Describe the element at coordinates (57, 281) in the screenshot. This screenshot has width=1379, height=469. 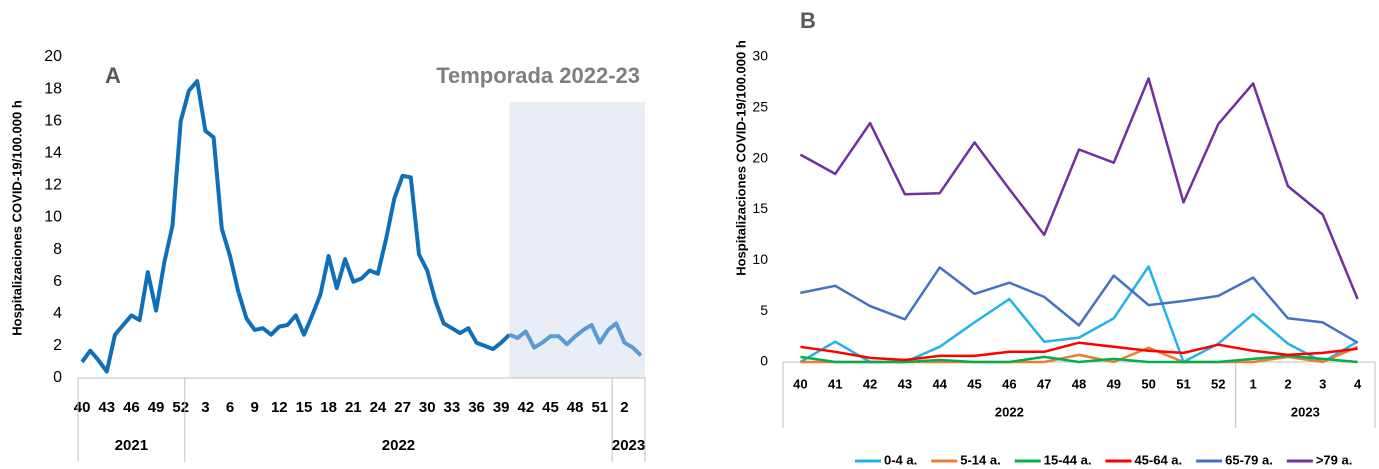
I see `y-tick-label: 6` at that location.